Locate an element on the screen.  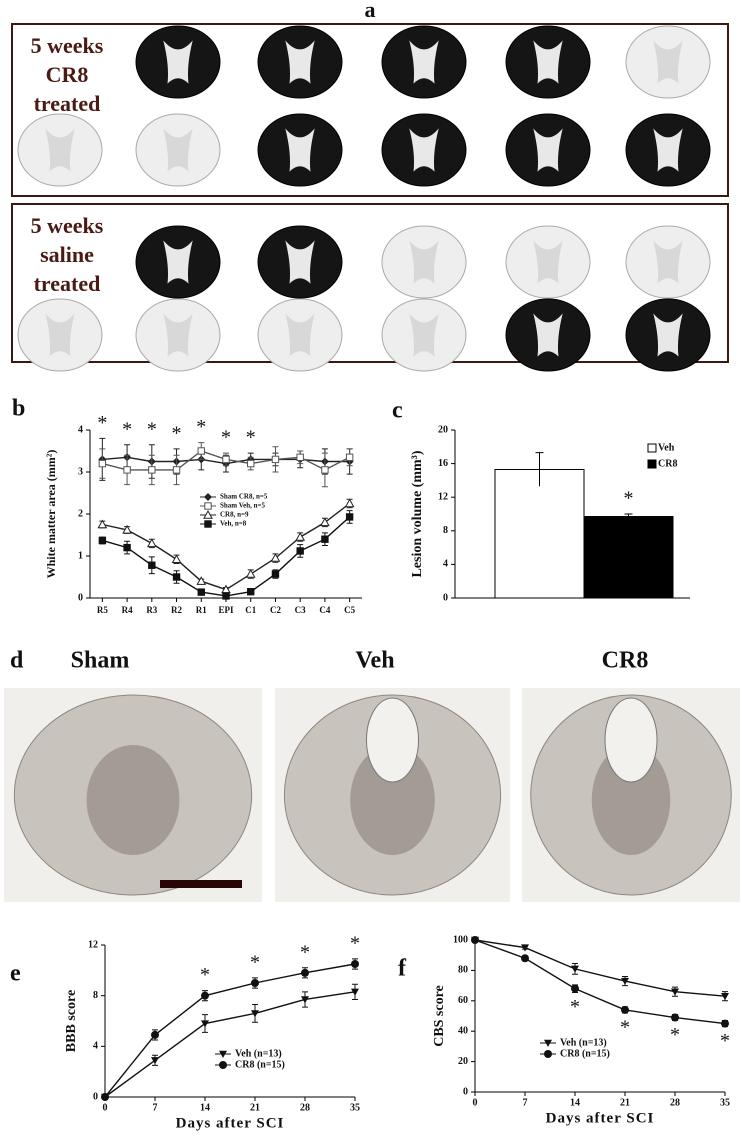
y-tick-label: 60 is located at coordinates (463, 1000).